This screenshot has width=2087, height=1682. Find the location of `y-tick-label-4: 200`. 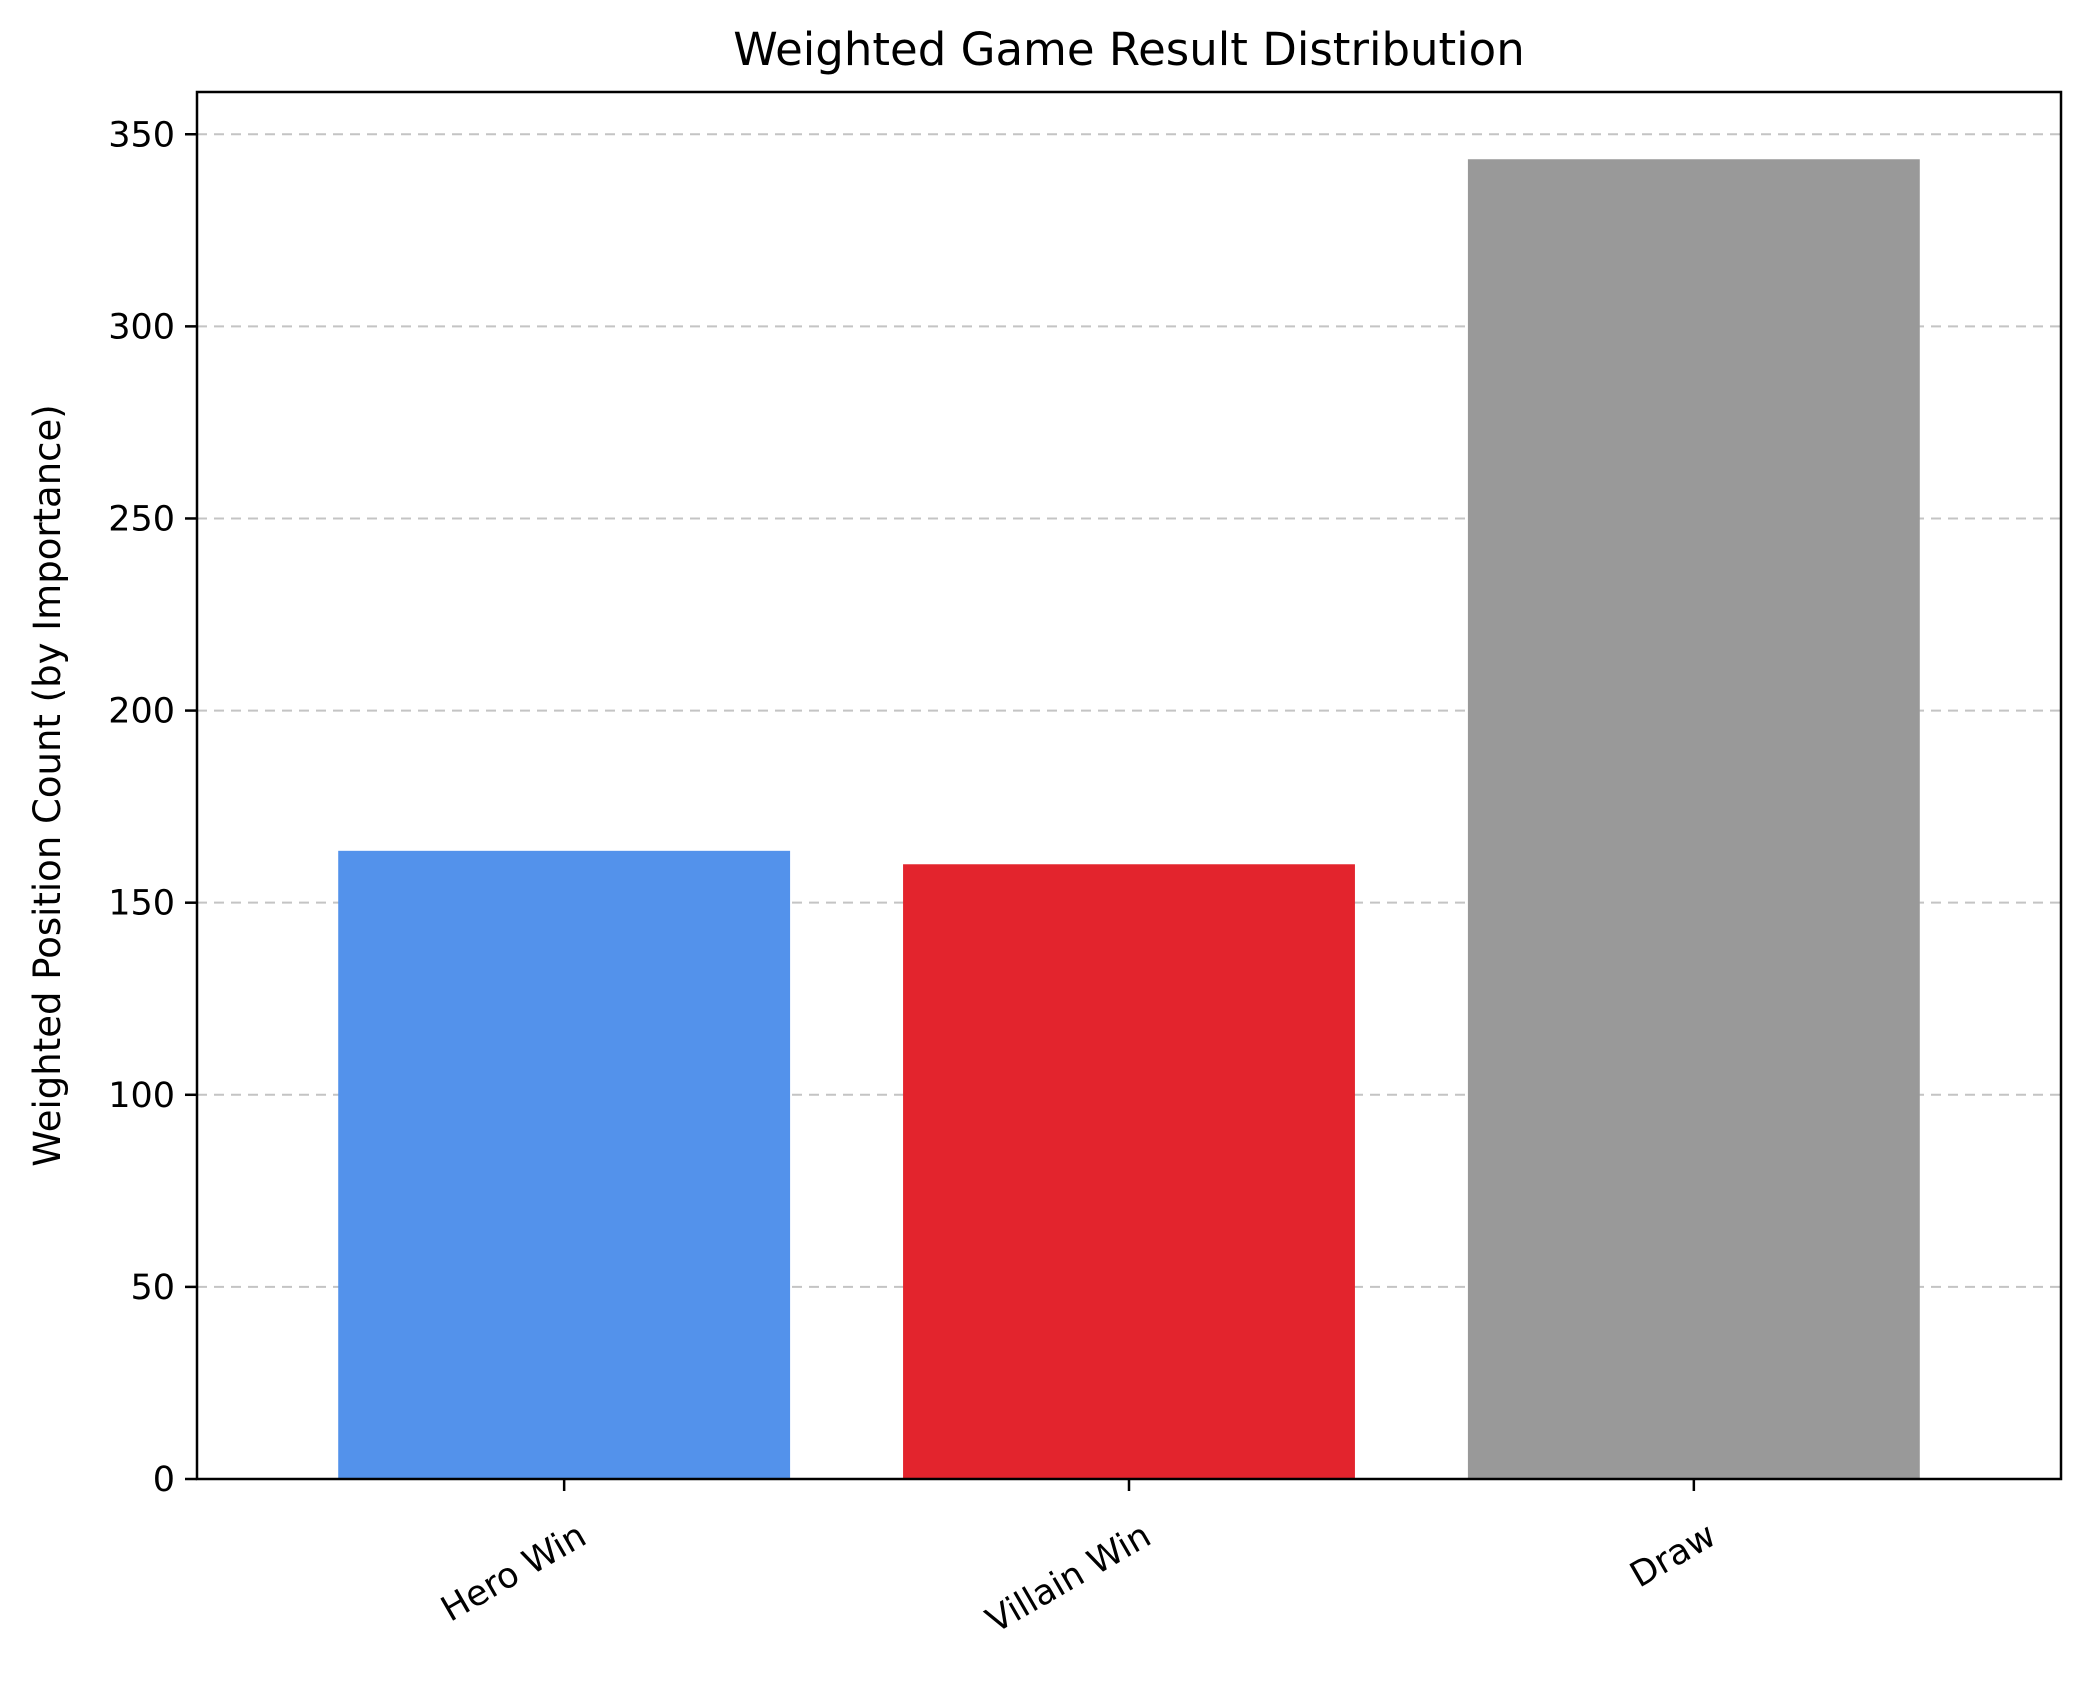

y-tick-label-4: 200 is located at coordinates (141, 712).